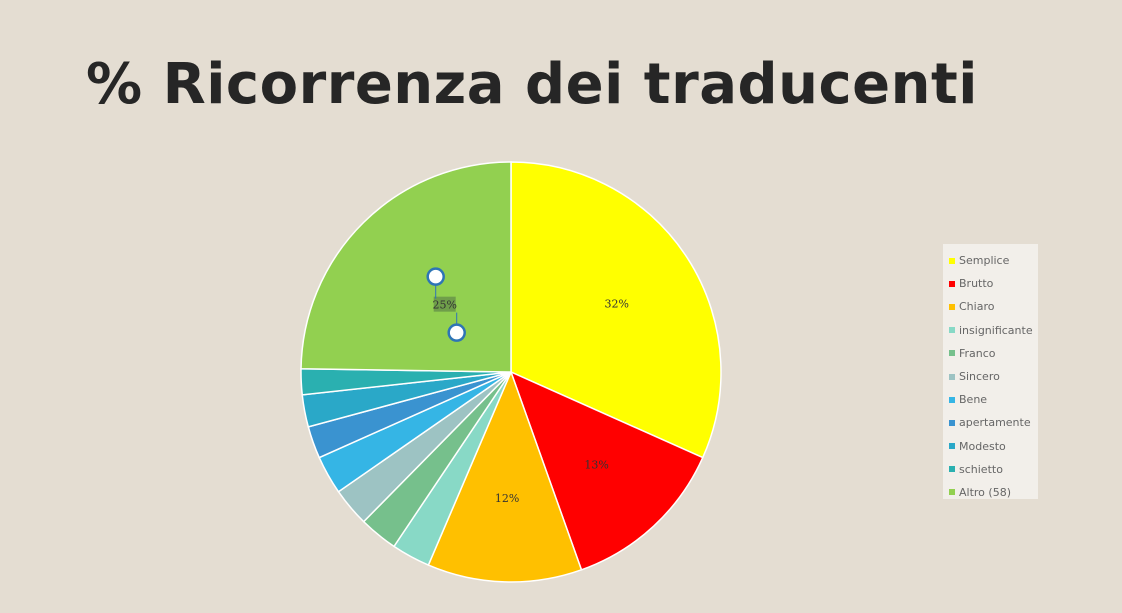 This screenshot has height=613, width=1122. What do you see at coordinates (532, 84) in the screenshot?
I see `slide-title: % Ricorrenza dei traducenti` at bounding box center [532, 84].